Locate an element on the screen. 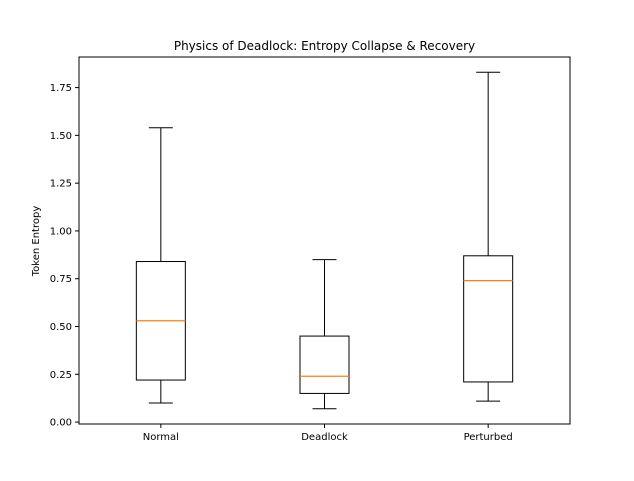  box-perturbed is located at coordinates (488, 319).